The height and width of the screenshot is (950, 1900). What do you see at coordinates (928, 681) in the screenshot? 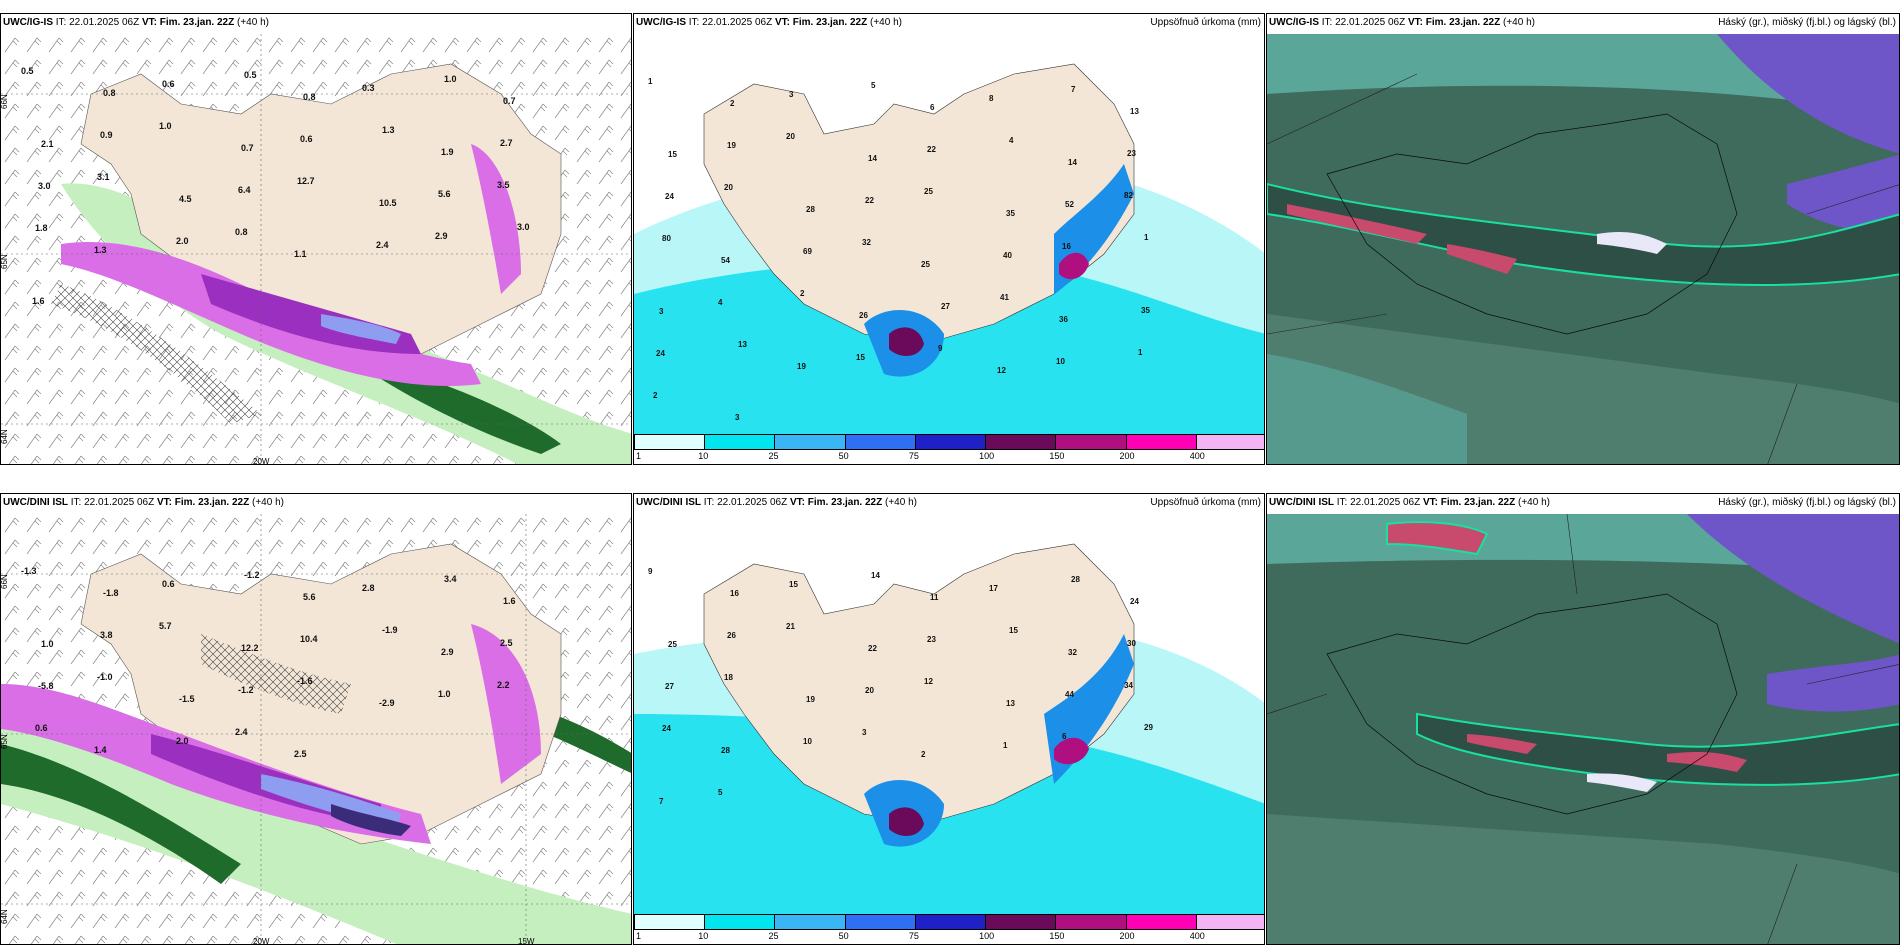
I see `value-label: 12` at bounding box center [928, 681].